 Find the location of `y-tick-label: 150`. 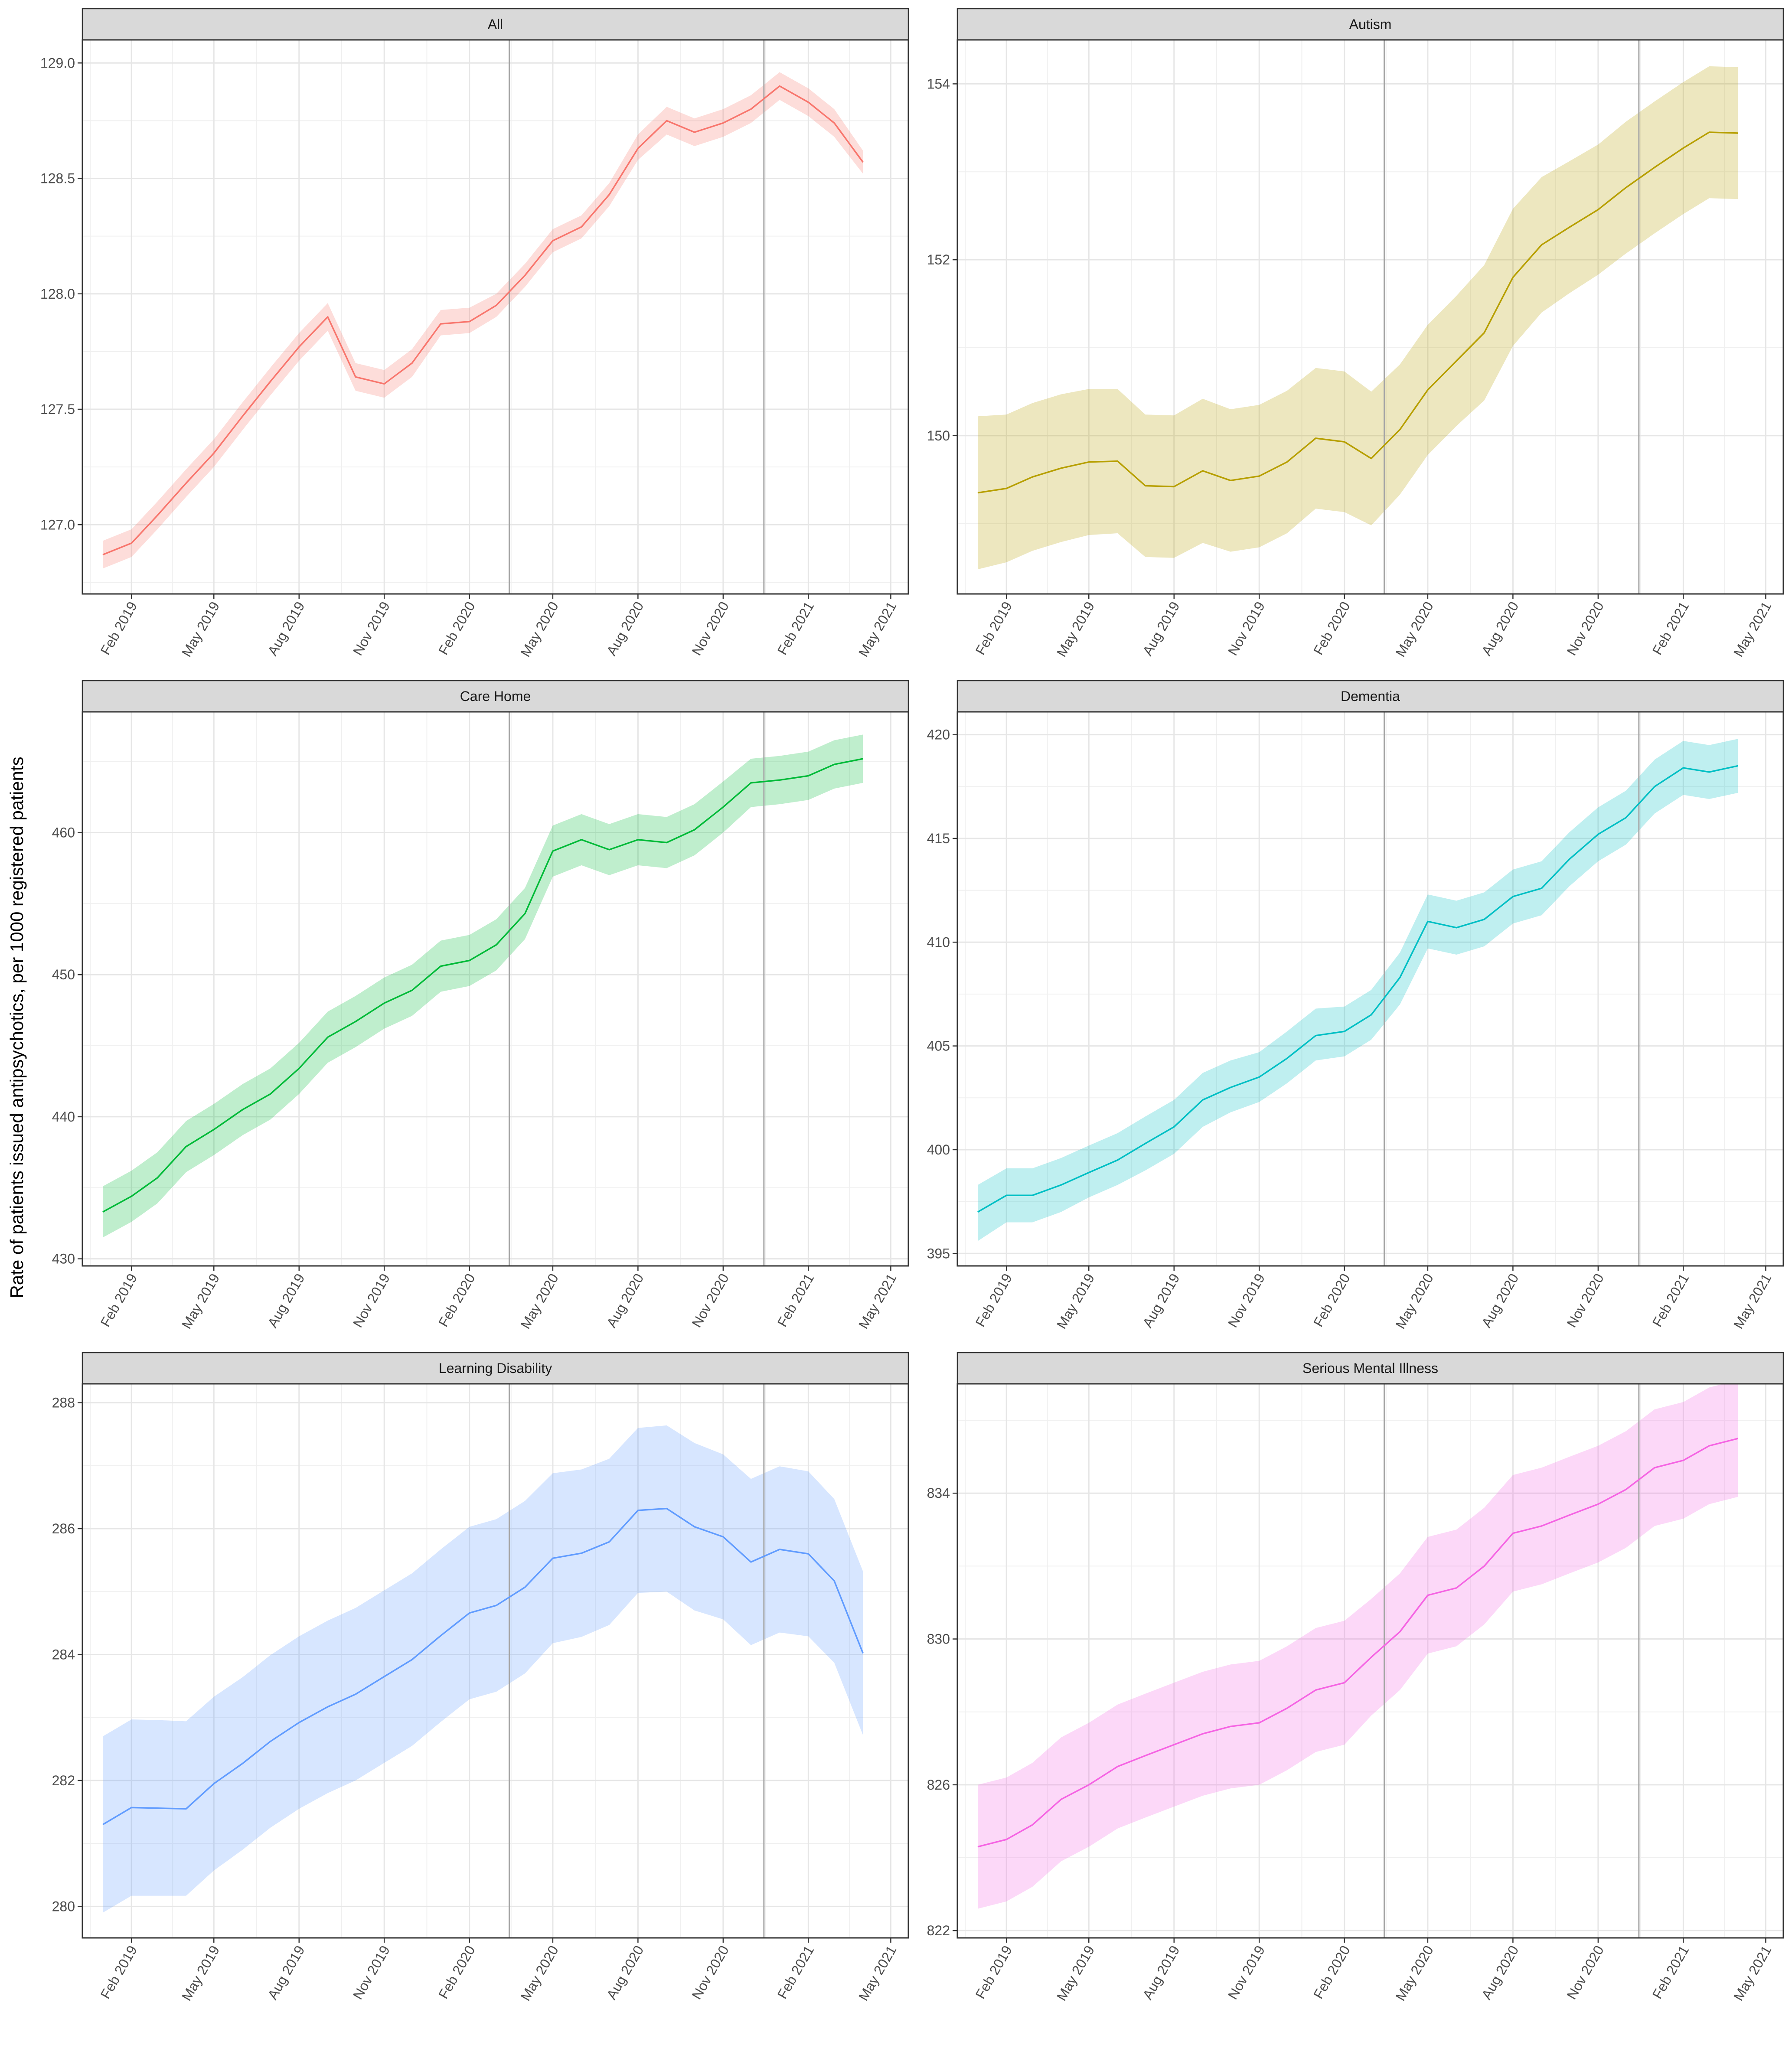

y-tick-label: 150 is located at coordinates (939, 436).